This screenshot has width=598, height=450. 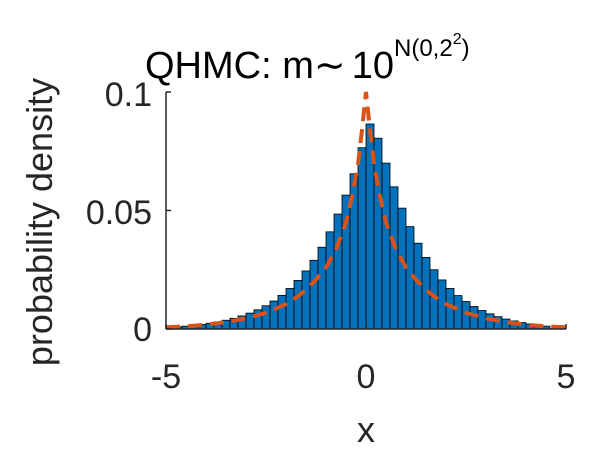 I want to click on title-exponent-lead: N(0,2, so click(x=423, y=48).